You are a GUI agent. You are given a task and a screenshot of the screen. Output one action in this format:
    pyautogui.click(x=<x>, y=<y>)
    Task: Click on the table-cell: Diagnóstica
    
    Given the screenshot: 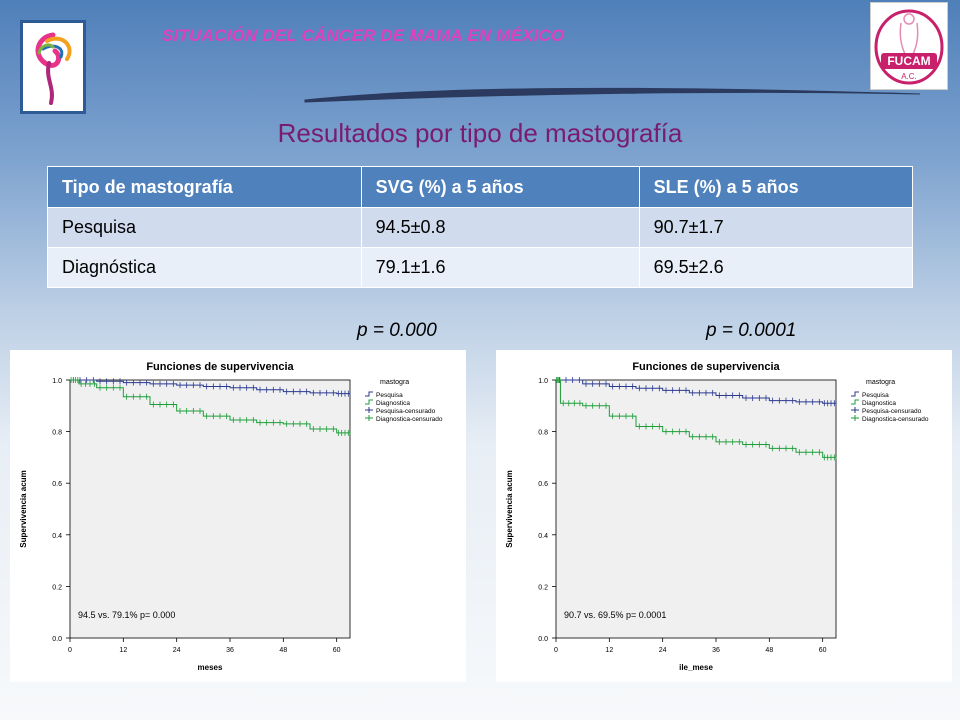 What is the action you would take?
    pyautogui.click(x=204, y=267)
    